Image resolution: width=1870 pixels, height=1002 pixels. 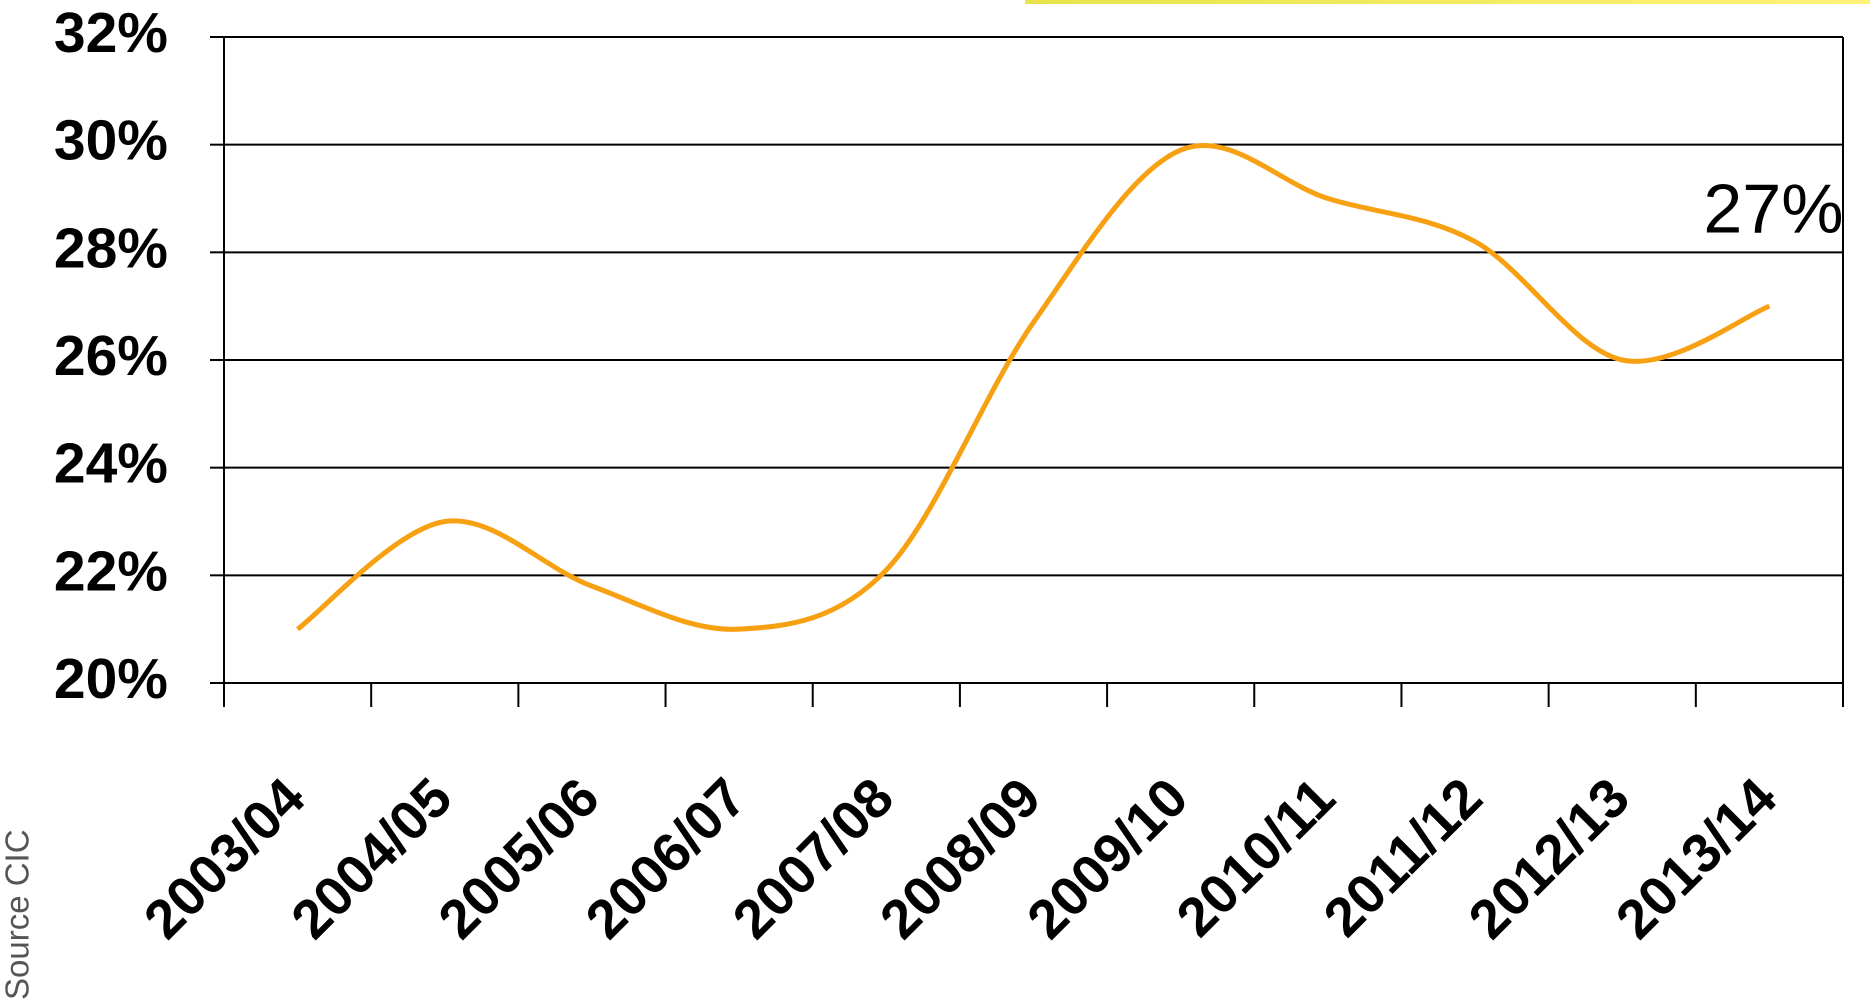 I want to click on x-tick-label: 2008/09, so click(x=960, y=858).